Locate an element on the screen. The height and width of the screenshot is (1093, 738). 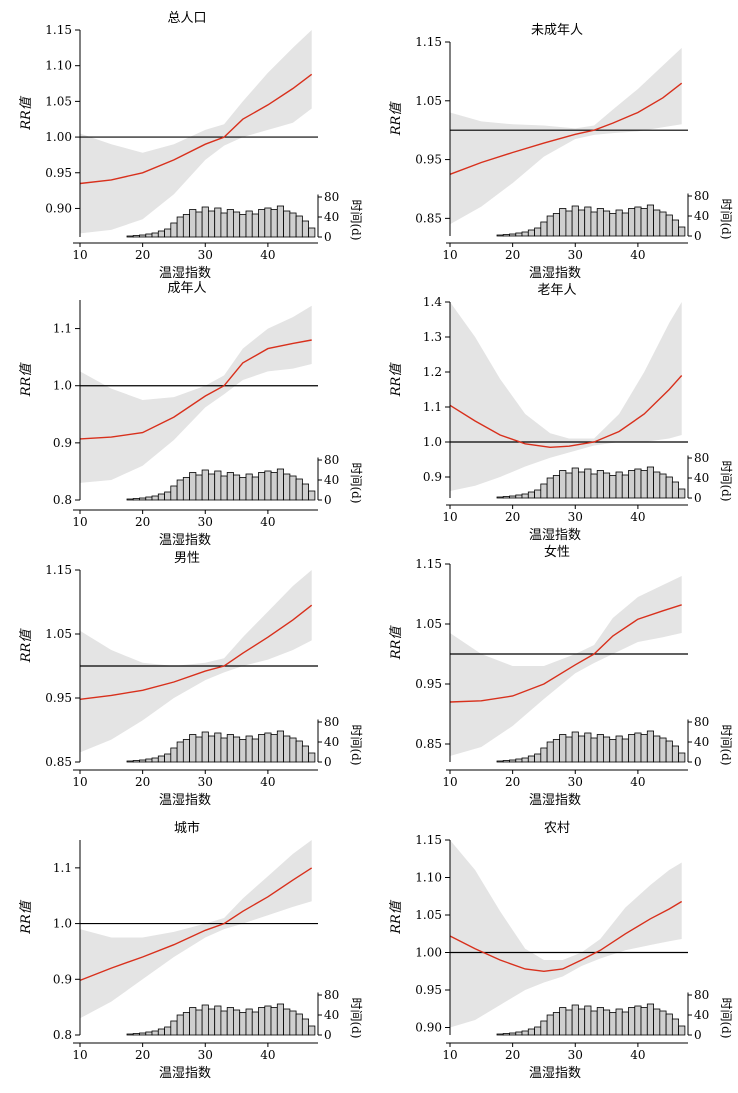
y2-tick-label: 80 is located at coordinates (701, 995).